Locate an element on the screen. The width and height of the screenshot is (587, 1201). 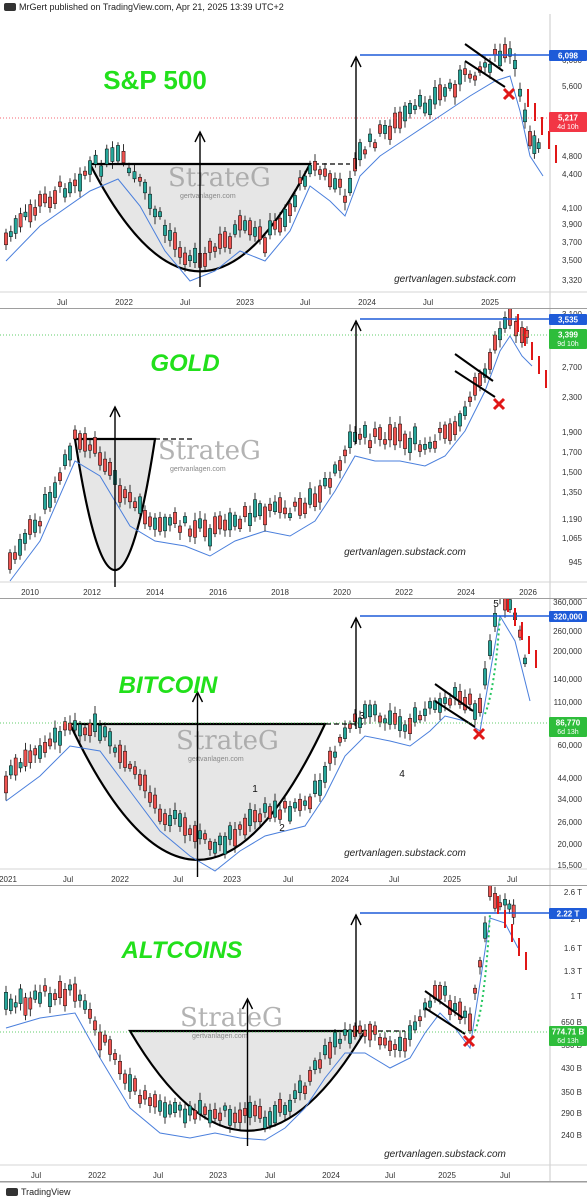
price-tag is located at coordinates (568, 122).